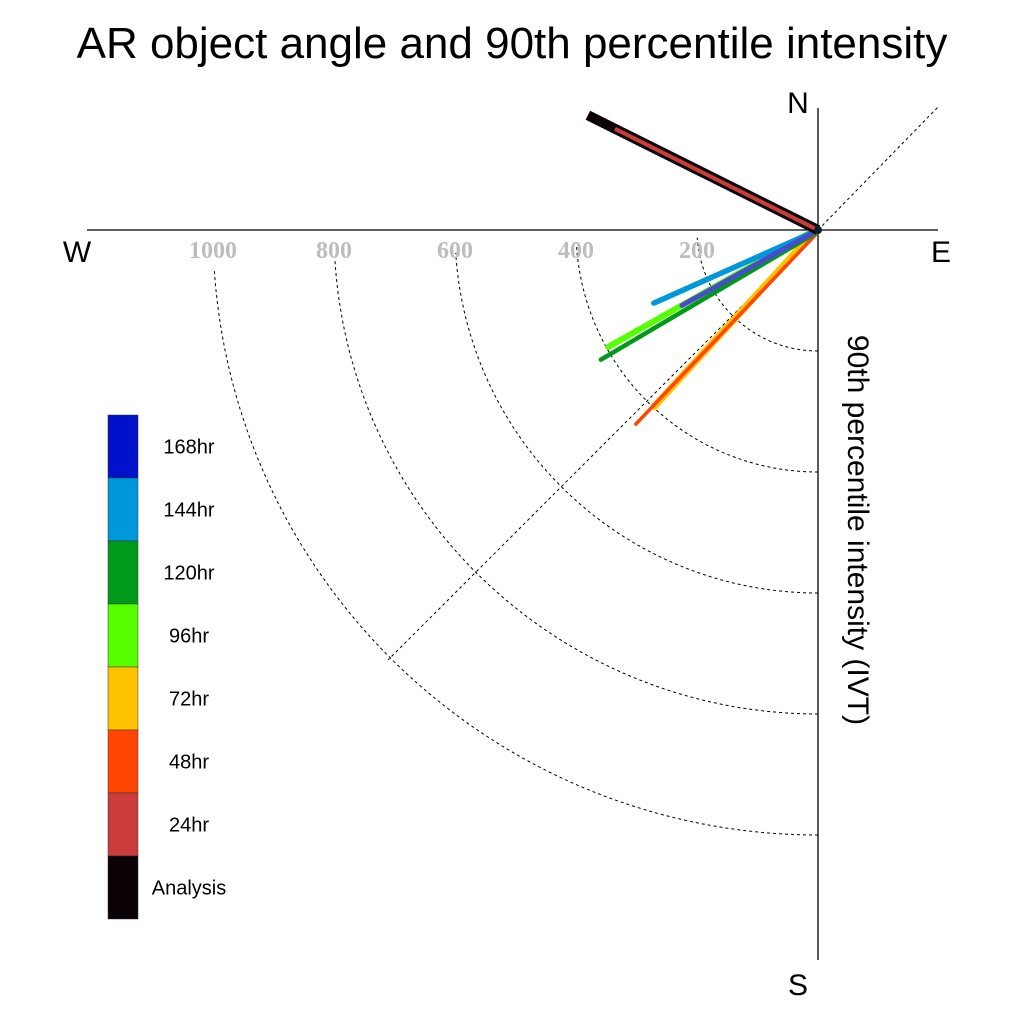 This screenshot has height=1024, width=1024. What do you see at coordinates (798, 103) in the screenshot?
I see `north-label: N` at bounding box center [798, 103].